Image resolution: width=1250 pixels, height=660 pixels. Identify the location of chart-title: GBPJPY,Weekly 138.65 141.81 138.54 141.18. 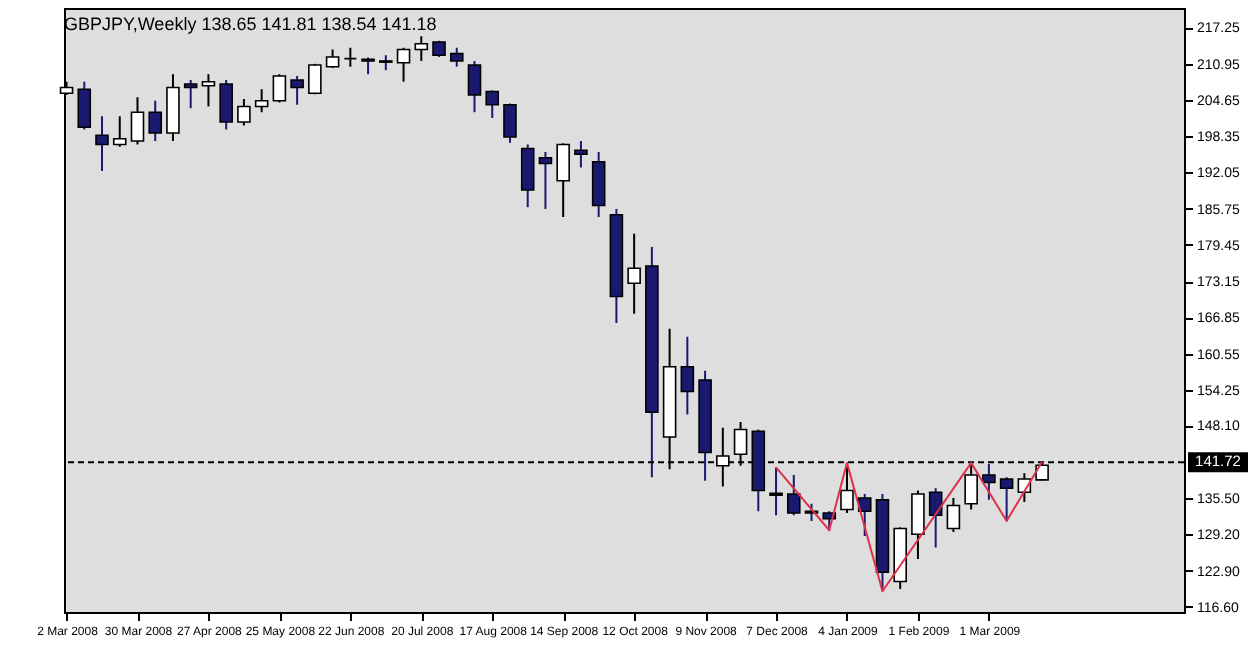
(250, 24).